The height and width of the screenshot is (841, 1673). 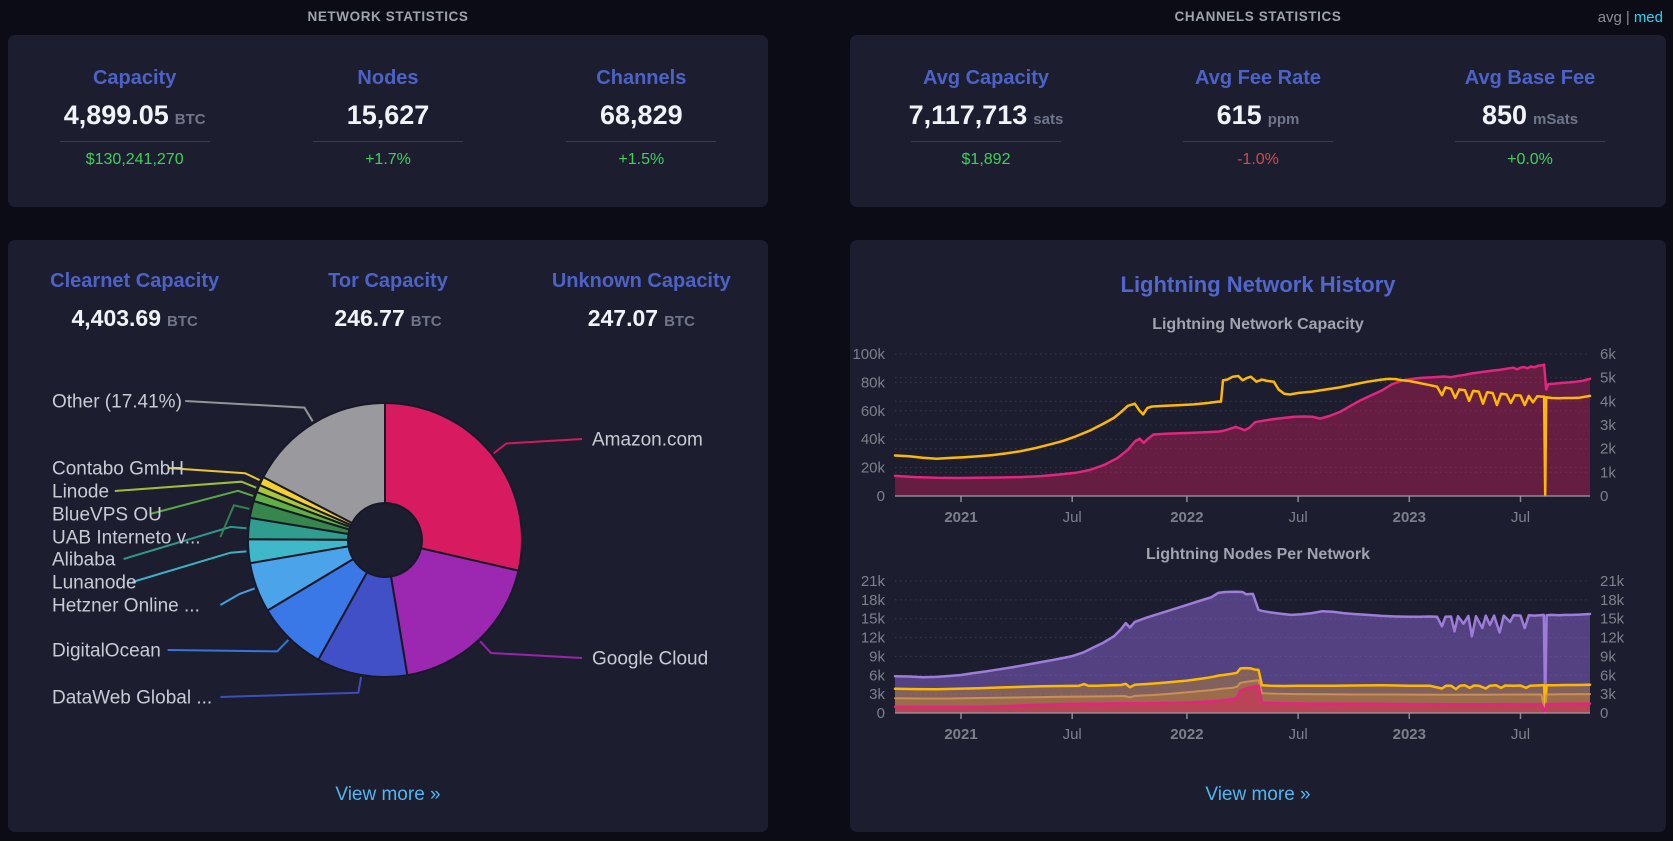 What do you see at coordinates (107, 515) in the screenshot?
I see `pie-label-bluevps-ou: BlueVPS OU` at bounding box center [107, 515].